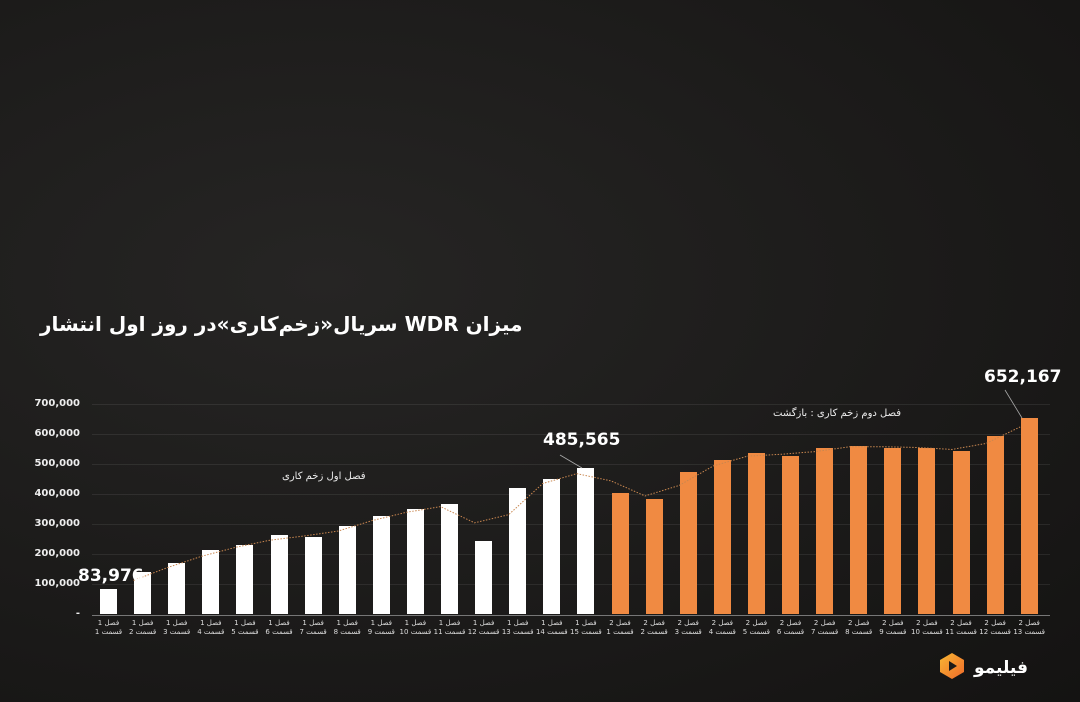 This screenshot has width=1080, height=702. What do you see at coordinates (551, 627) in the screenshot?
I see `x-tick-label: فصل 1 قسمت 14` at bounding box center [551, 627].